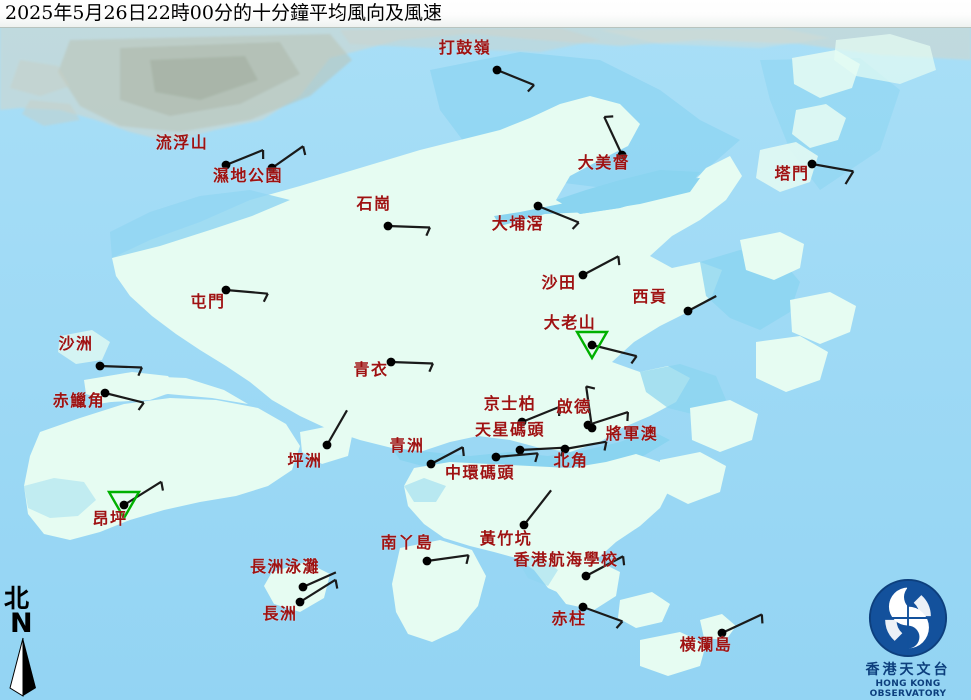 The width and height of the screenshot is (971, 700). I want to click on station-label: 西貢, so click(650, 296).